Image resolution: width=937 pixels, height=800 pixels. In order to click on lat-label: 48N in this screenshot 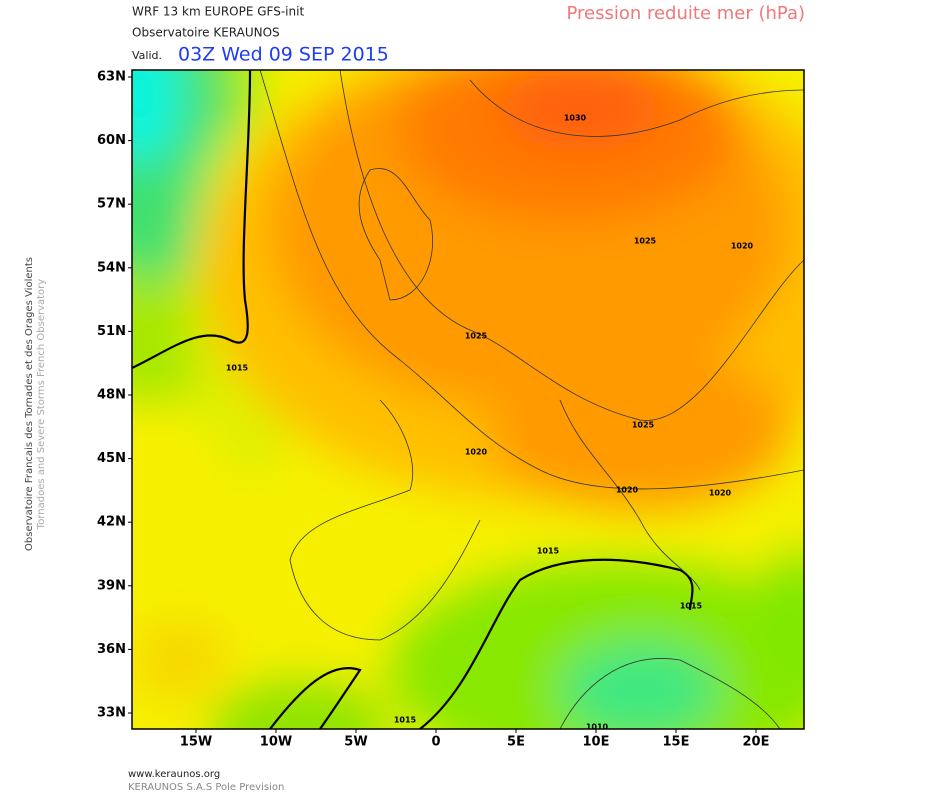, I will do `click(111, 395)`.